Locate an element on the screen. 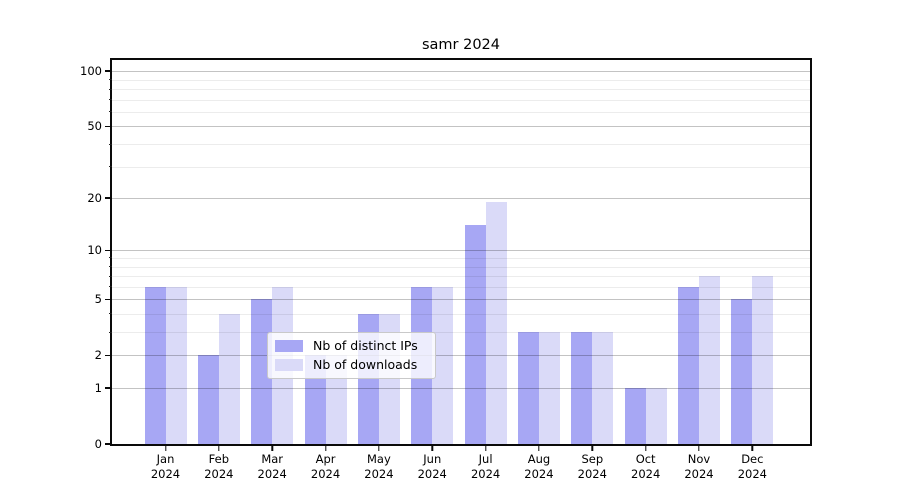 The width and height of the screenshot is (900, 500). x-tick-label: May 2024 is located at coordinates (379, 466).